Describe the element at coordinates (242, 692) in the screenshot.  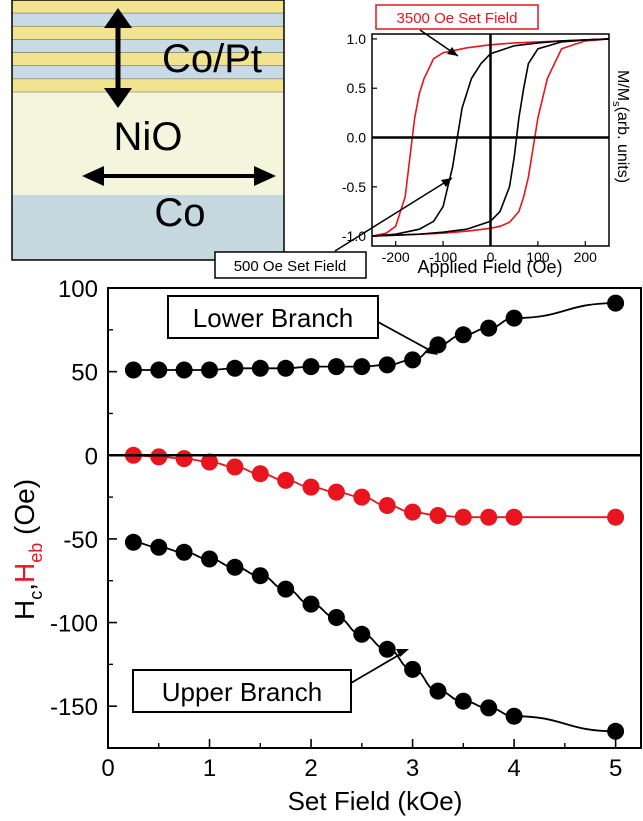
I see `annotation-upper-branch-text: Upper Branch` at that location.